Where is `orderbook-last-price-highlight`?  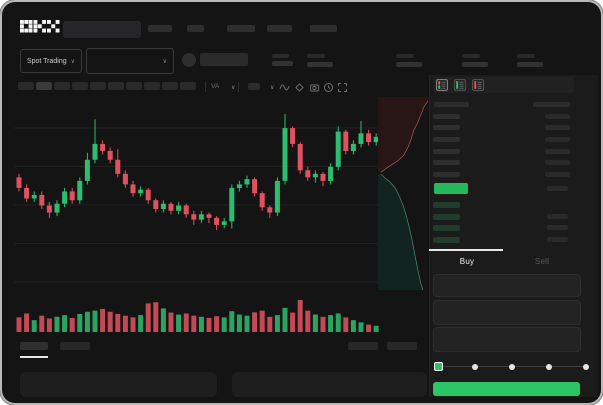 orderbook-last-price-highlight is located at coordinates (451, 188).